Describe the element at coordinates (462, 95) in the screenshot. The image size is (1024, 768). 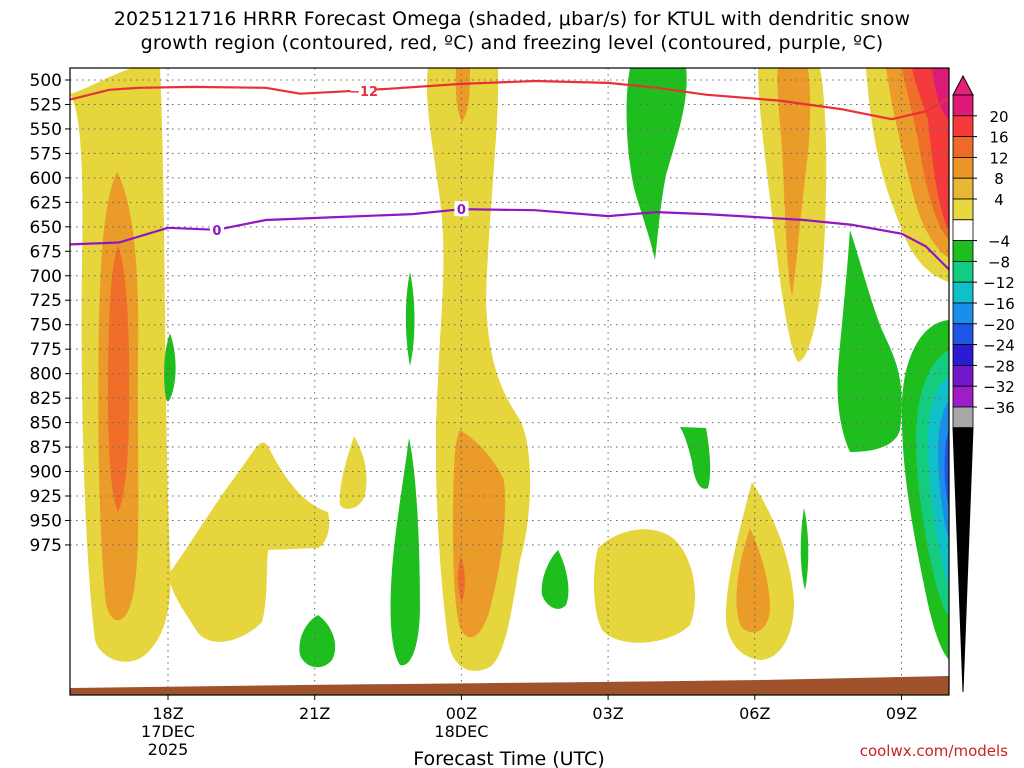
I see `omega-ascent-column-00z-upper-core` at that location.